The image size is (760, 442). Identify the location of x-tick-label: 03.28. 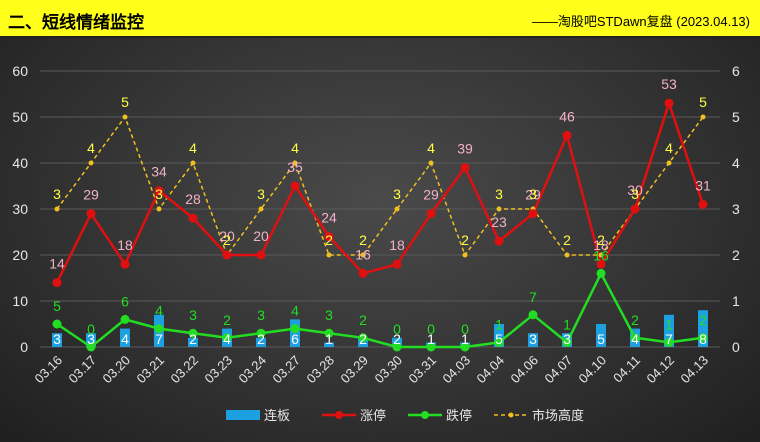
(321, 370).